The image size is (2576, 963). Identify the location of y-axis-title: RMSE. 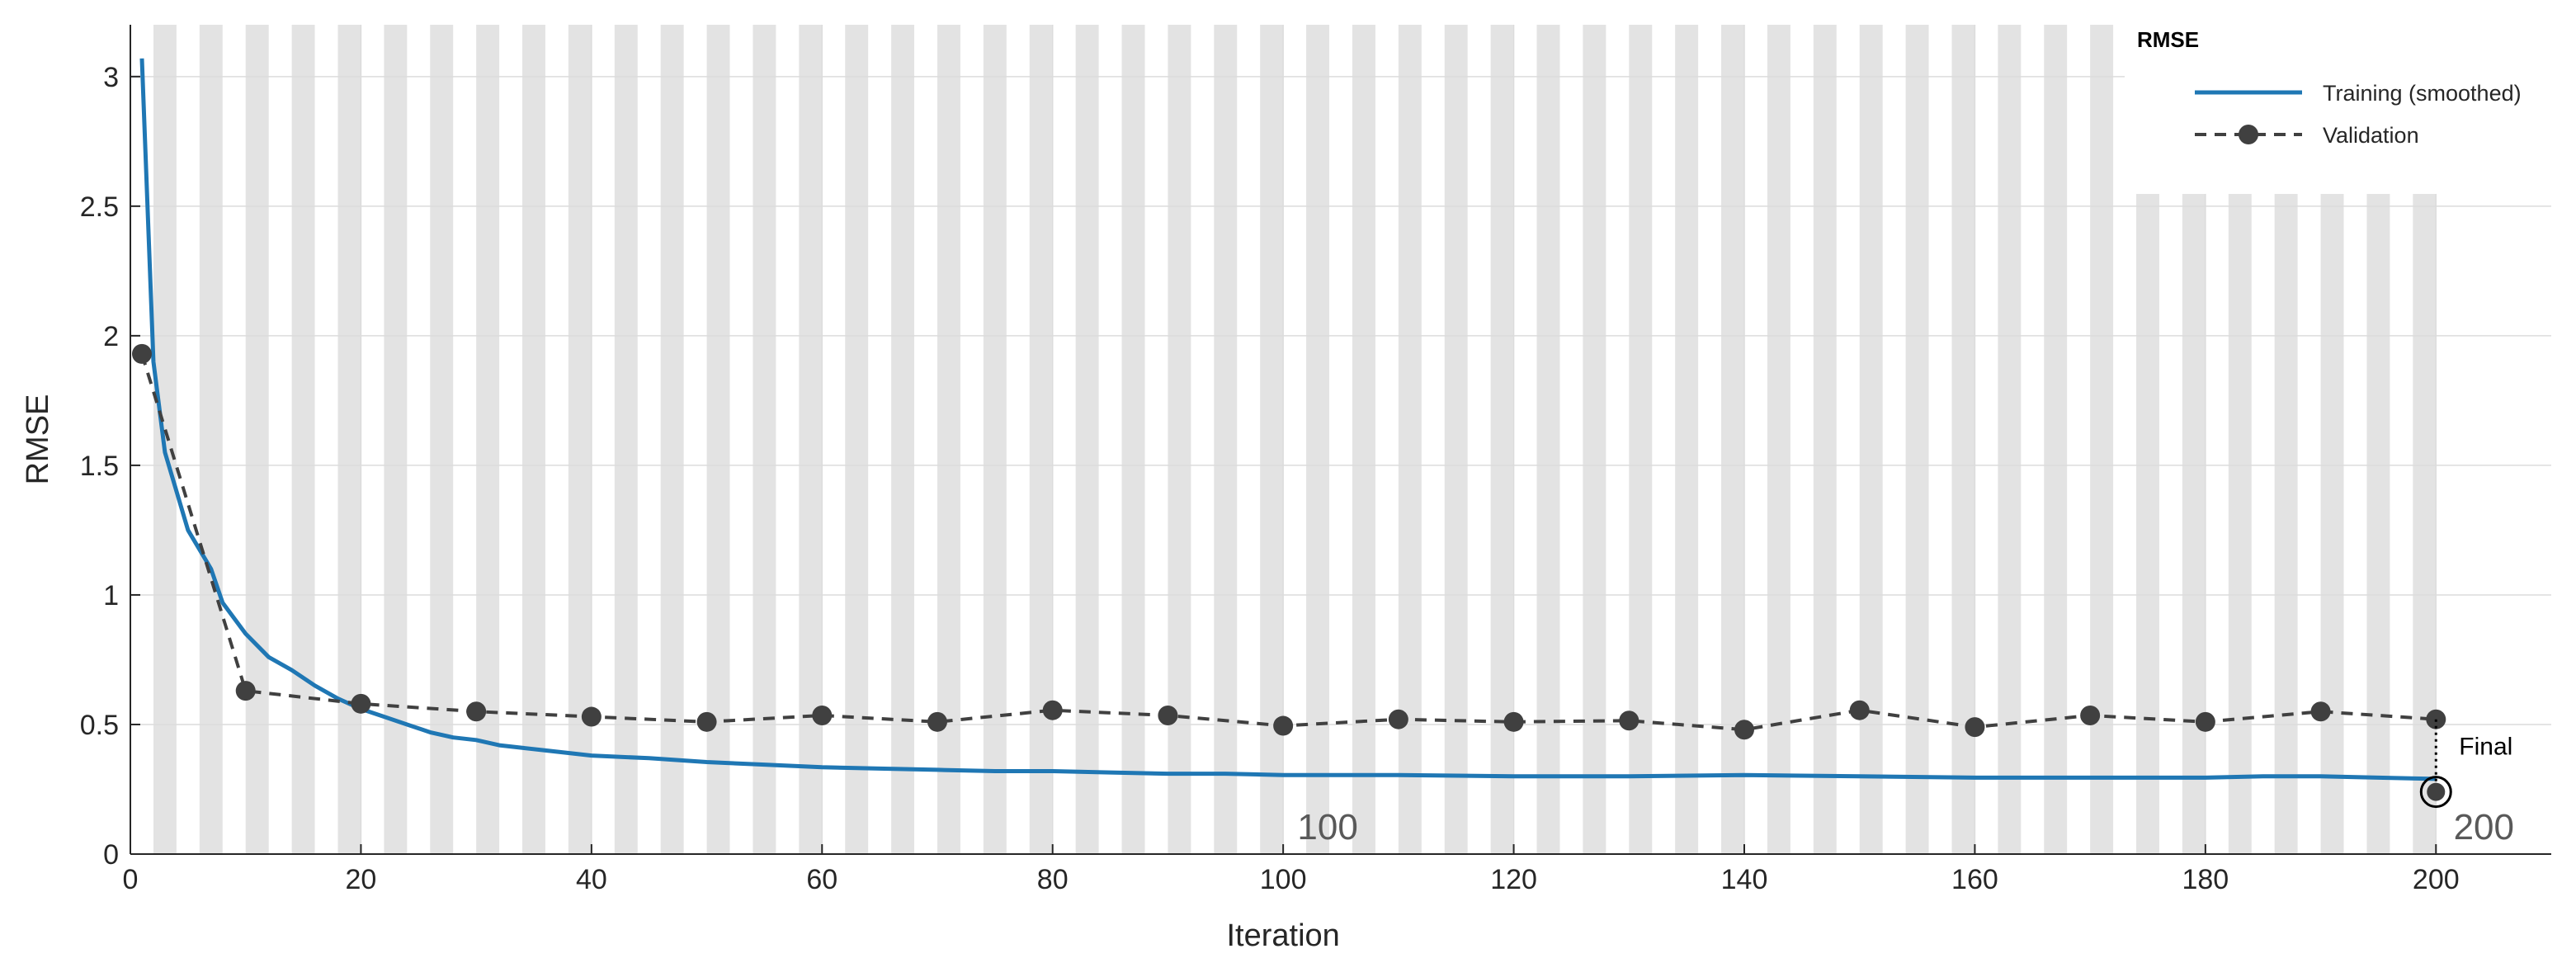
(38, 440).